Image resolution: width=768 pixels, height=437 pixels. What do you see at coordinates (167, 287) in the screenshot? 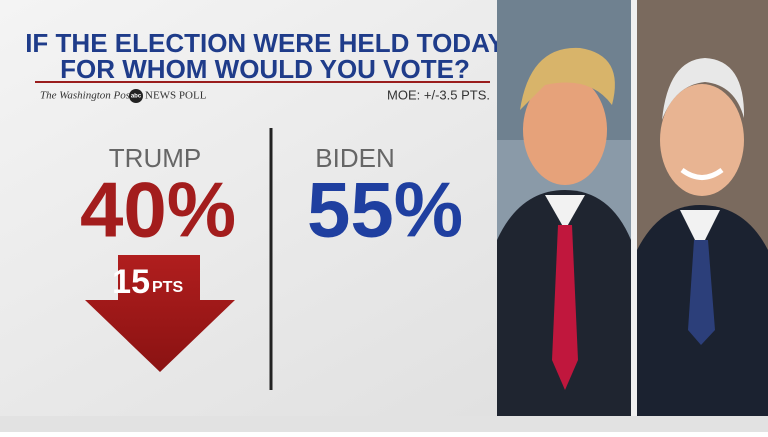
I see `deficit-unit: PTS` at bounding box center [167, 287].